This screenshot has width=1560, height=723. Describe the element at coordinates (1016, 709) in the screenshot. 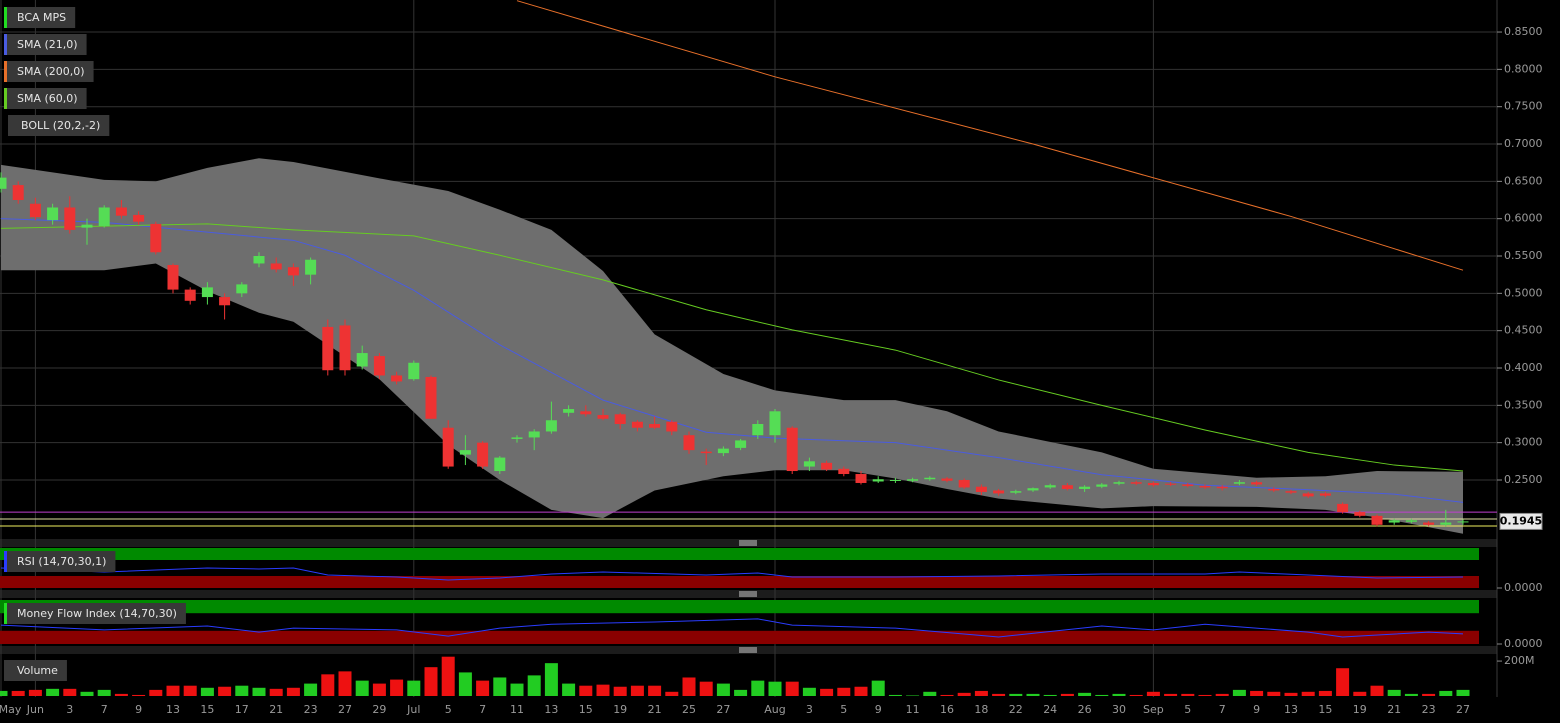

I see `x-tick-label: 22` at that location.